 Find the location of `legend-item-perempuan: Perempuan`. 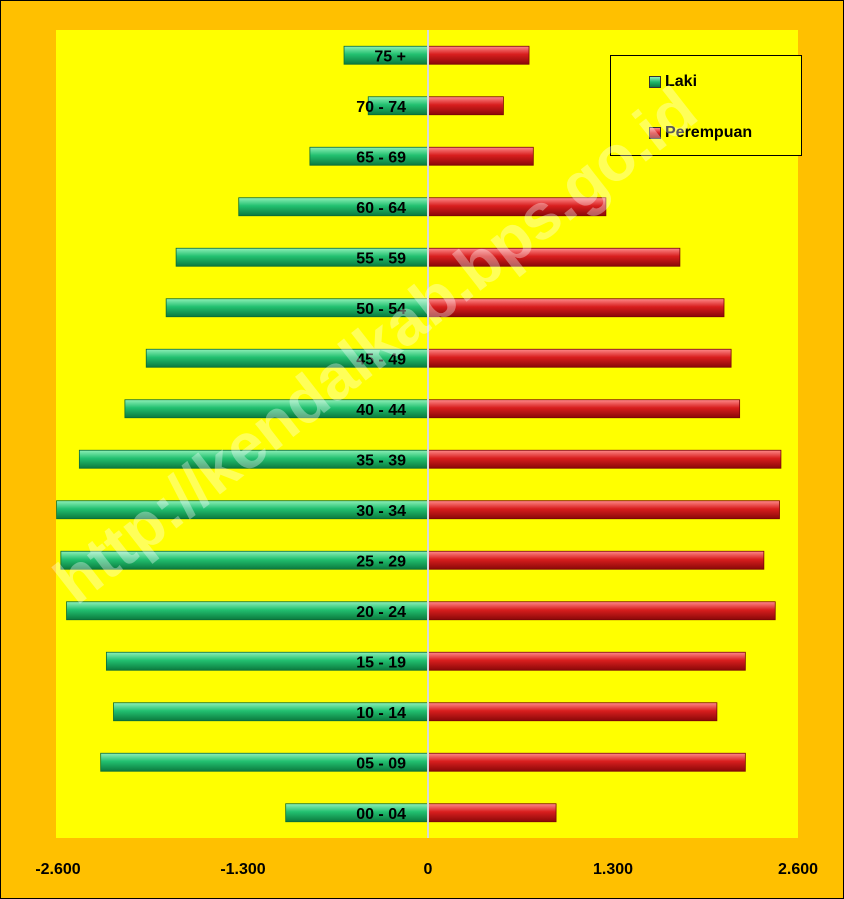

legend-item-perempuan: Perempuan is located at coordinates (700, 133).